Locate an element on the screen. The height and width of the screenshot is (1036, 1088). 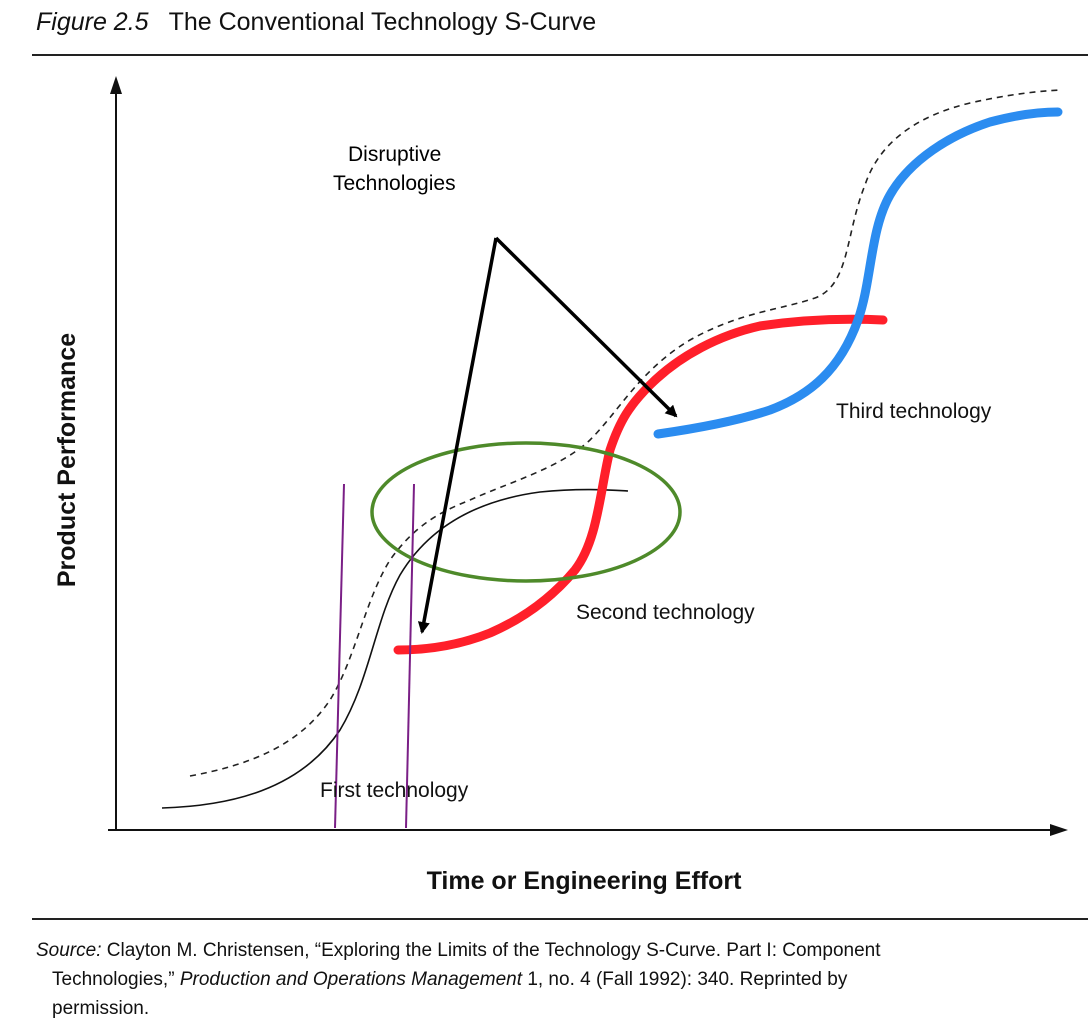
first-technology-curve is located at coordinates (395, 648).